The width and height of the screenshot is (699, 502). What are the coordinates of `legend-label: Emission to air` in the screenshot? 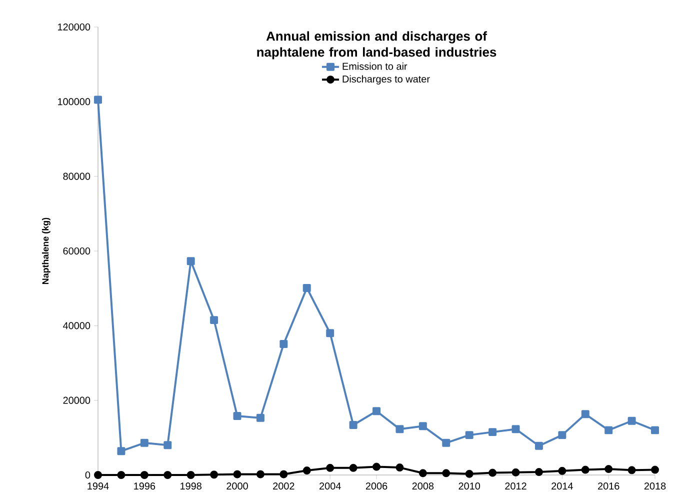 It's located at (375, 66).